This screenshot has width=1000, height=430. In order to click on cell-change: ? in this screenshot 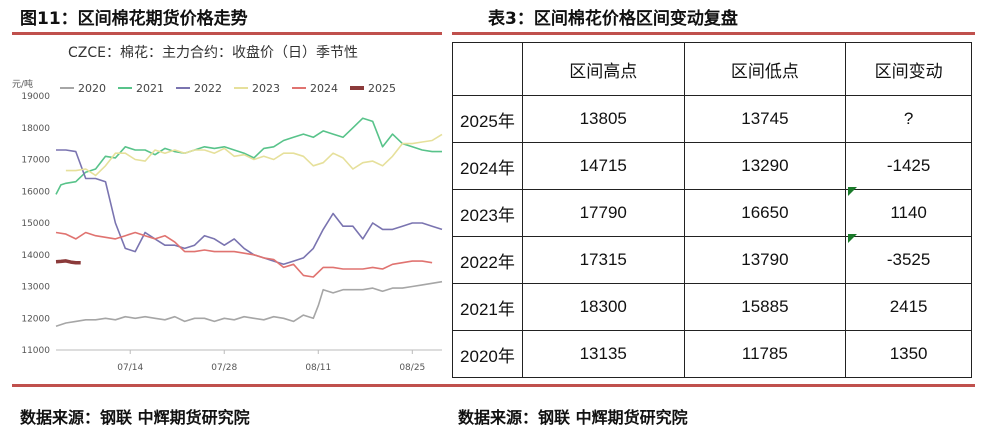, I will do `click(908, 119)`.